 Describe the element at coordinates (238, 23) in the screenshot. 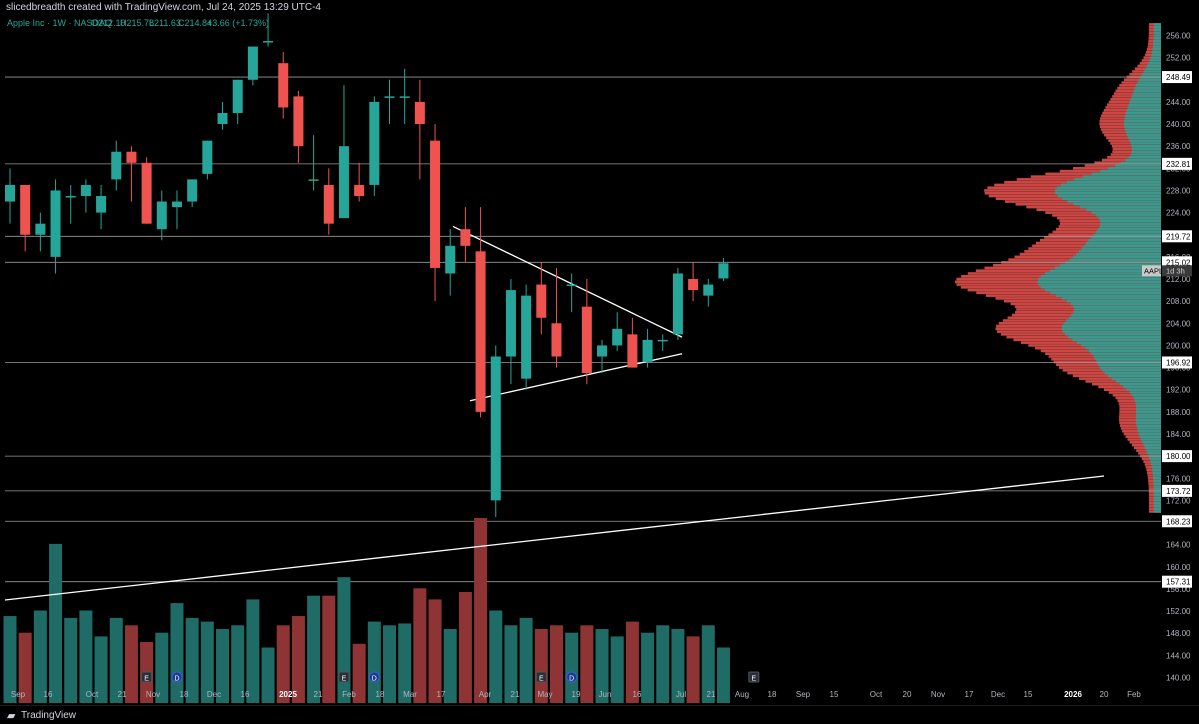

I see `legend-change: +3.66 (+1.73%)` at that location.